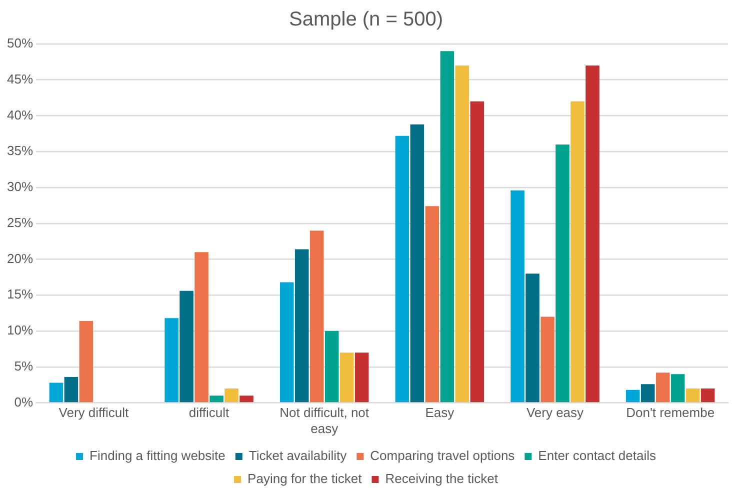  What do you see at coordinates (20, 186) in the screenshot?
I see `y-tick-label: 30%` at bounding box center [20, 186].